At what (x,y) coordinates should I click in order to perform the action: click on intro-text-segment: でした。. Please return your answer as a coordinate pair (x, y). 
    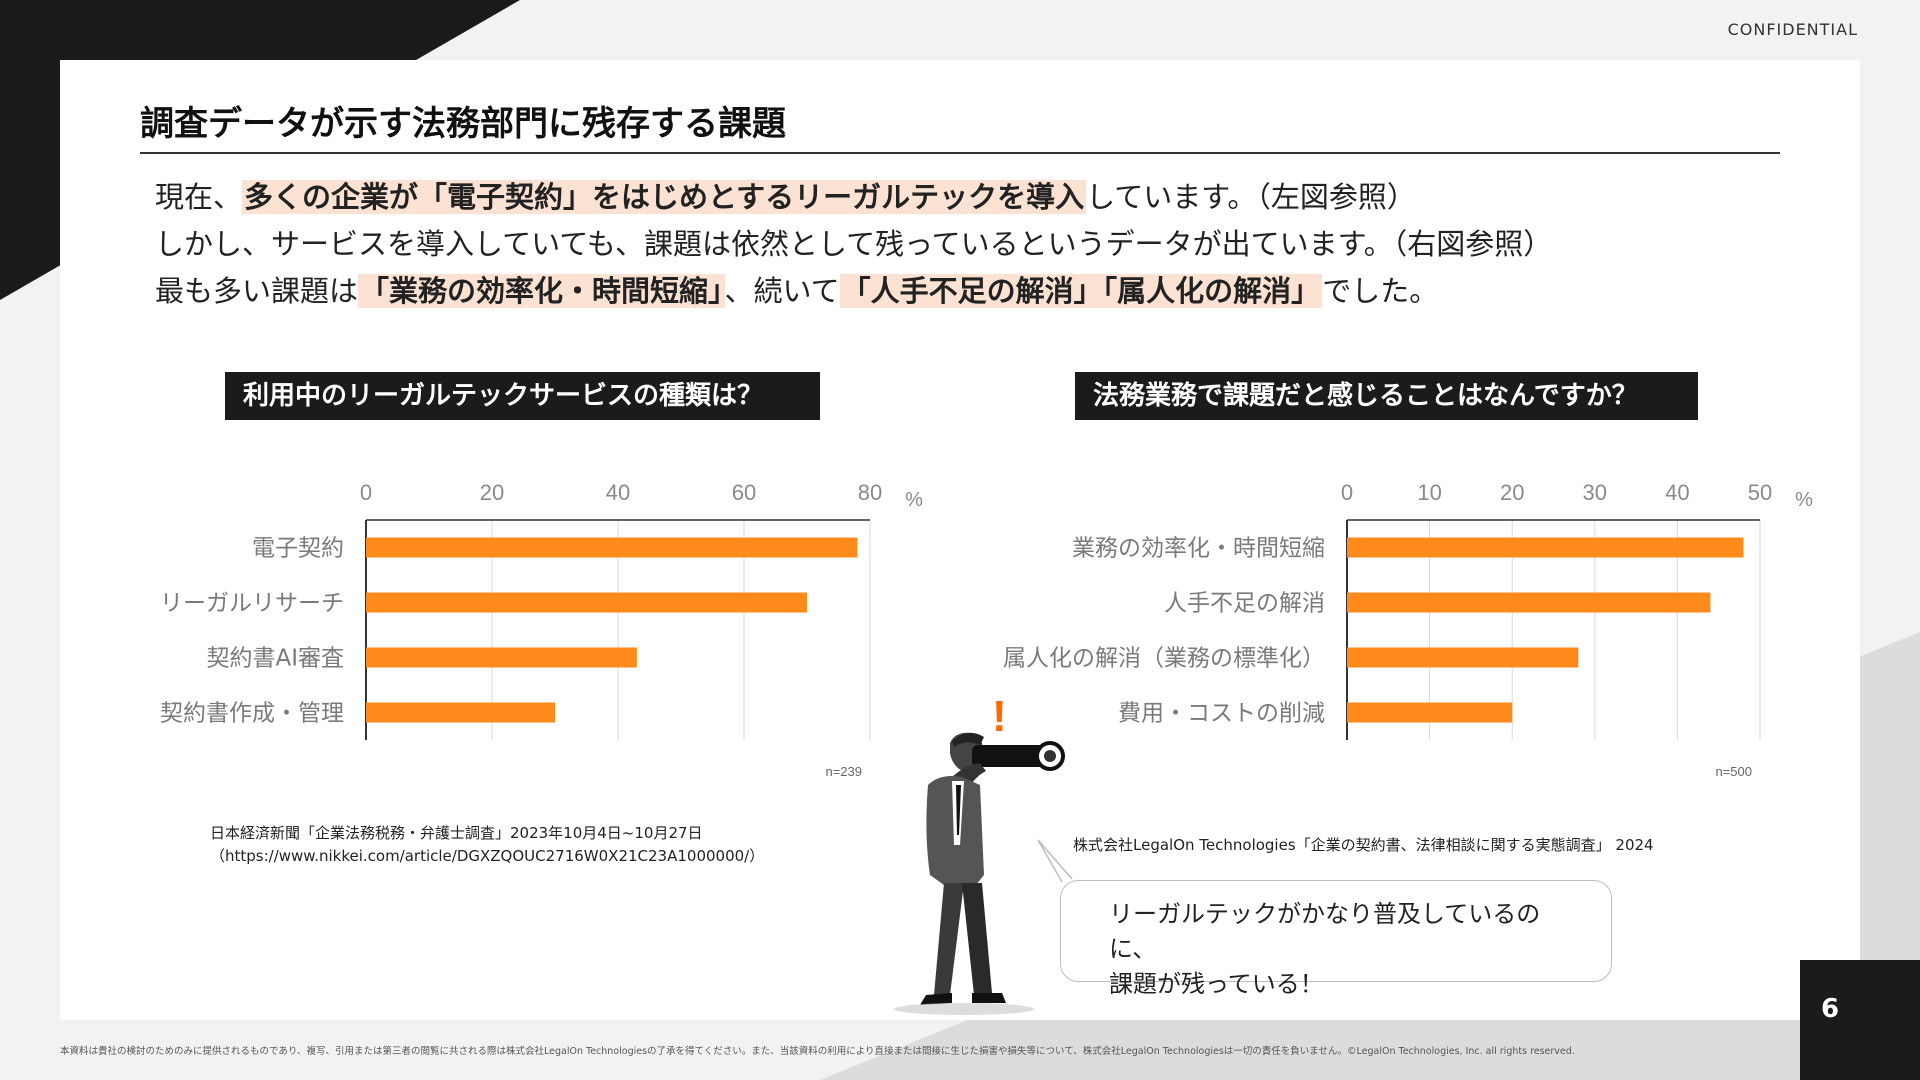
    Looking at the image, I should click on (1380, 291).